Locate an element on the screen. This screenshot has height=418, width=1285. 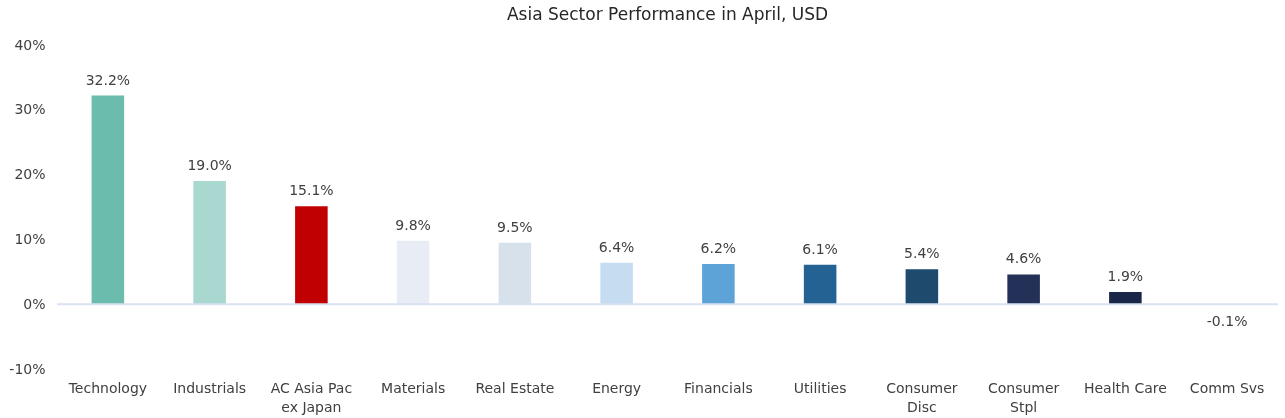
y-tick-label: 30% is located at coordinates (30, 109).